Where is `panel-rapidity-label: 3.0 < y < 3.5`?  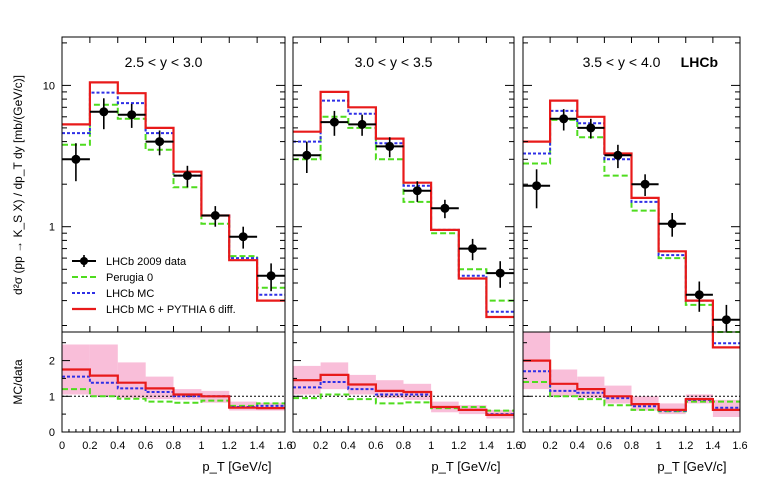 panel-rapidity-label: 3.0 < y < 3.5 is located at coordinates (394, 62).